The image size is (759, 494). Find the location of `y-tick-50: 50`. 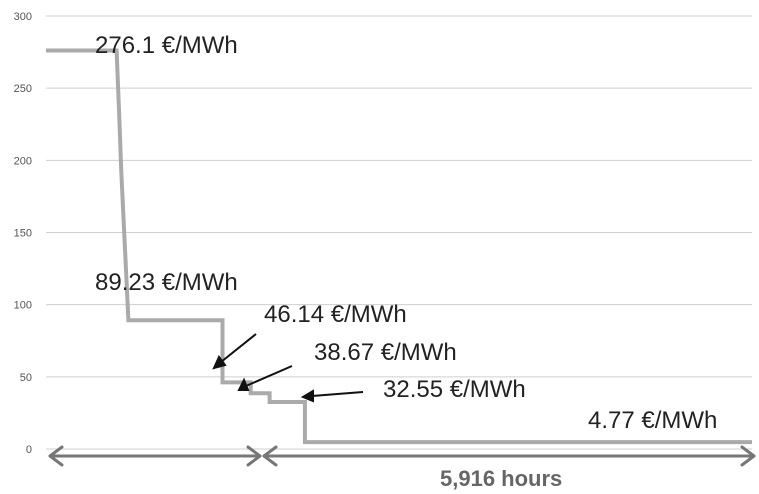

y-tick-50: 50 is located at coordinates (26, 378).